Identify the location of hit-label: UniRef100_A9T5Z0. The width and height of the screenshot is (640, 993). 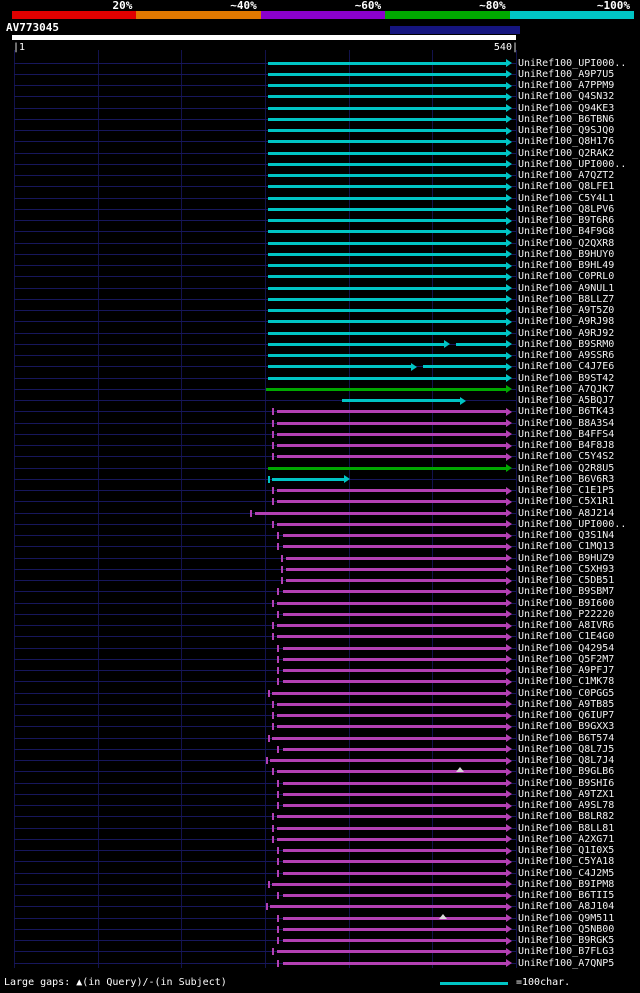
(566, 310).